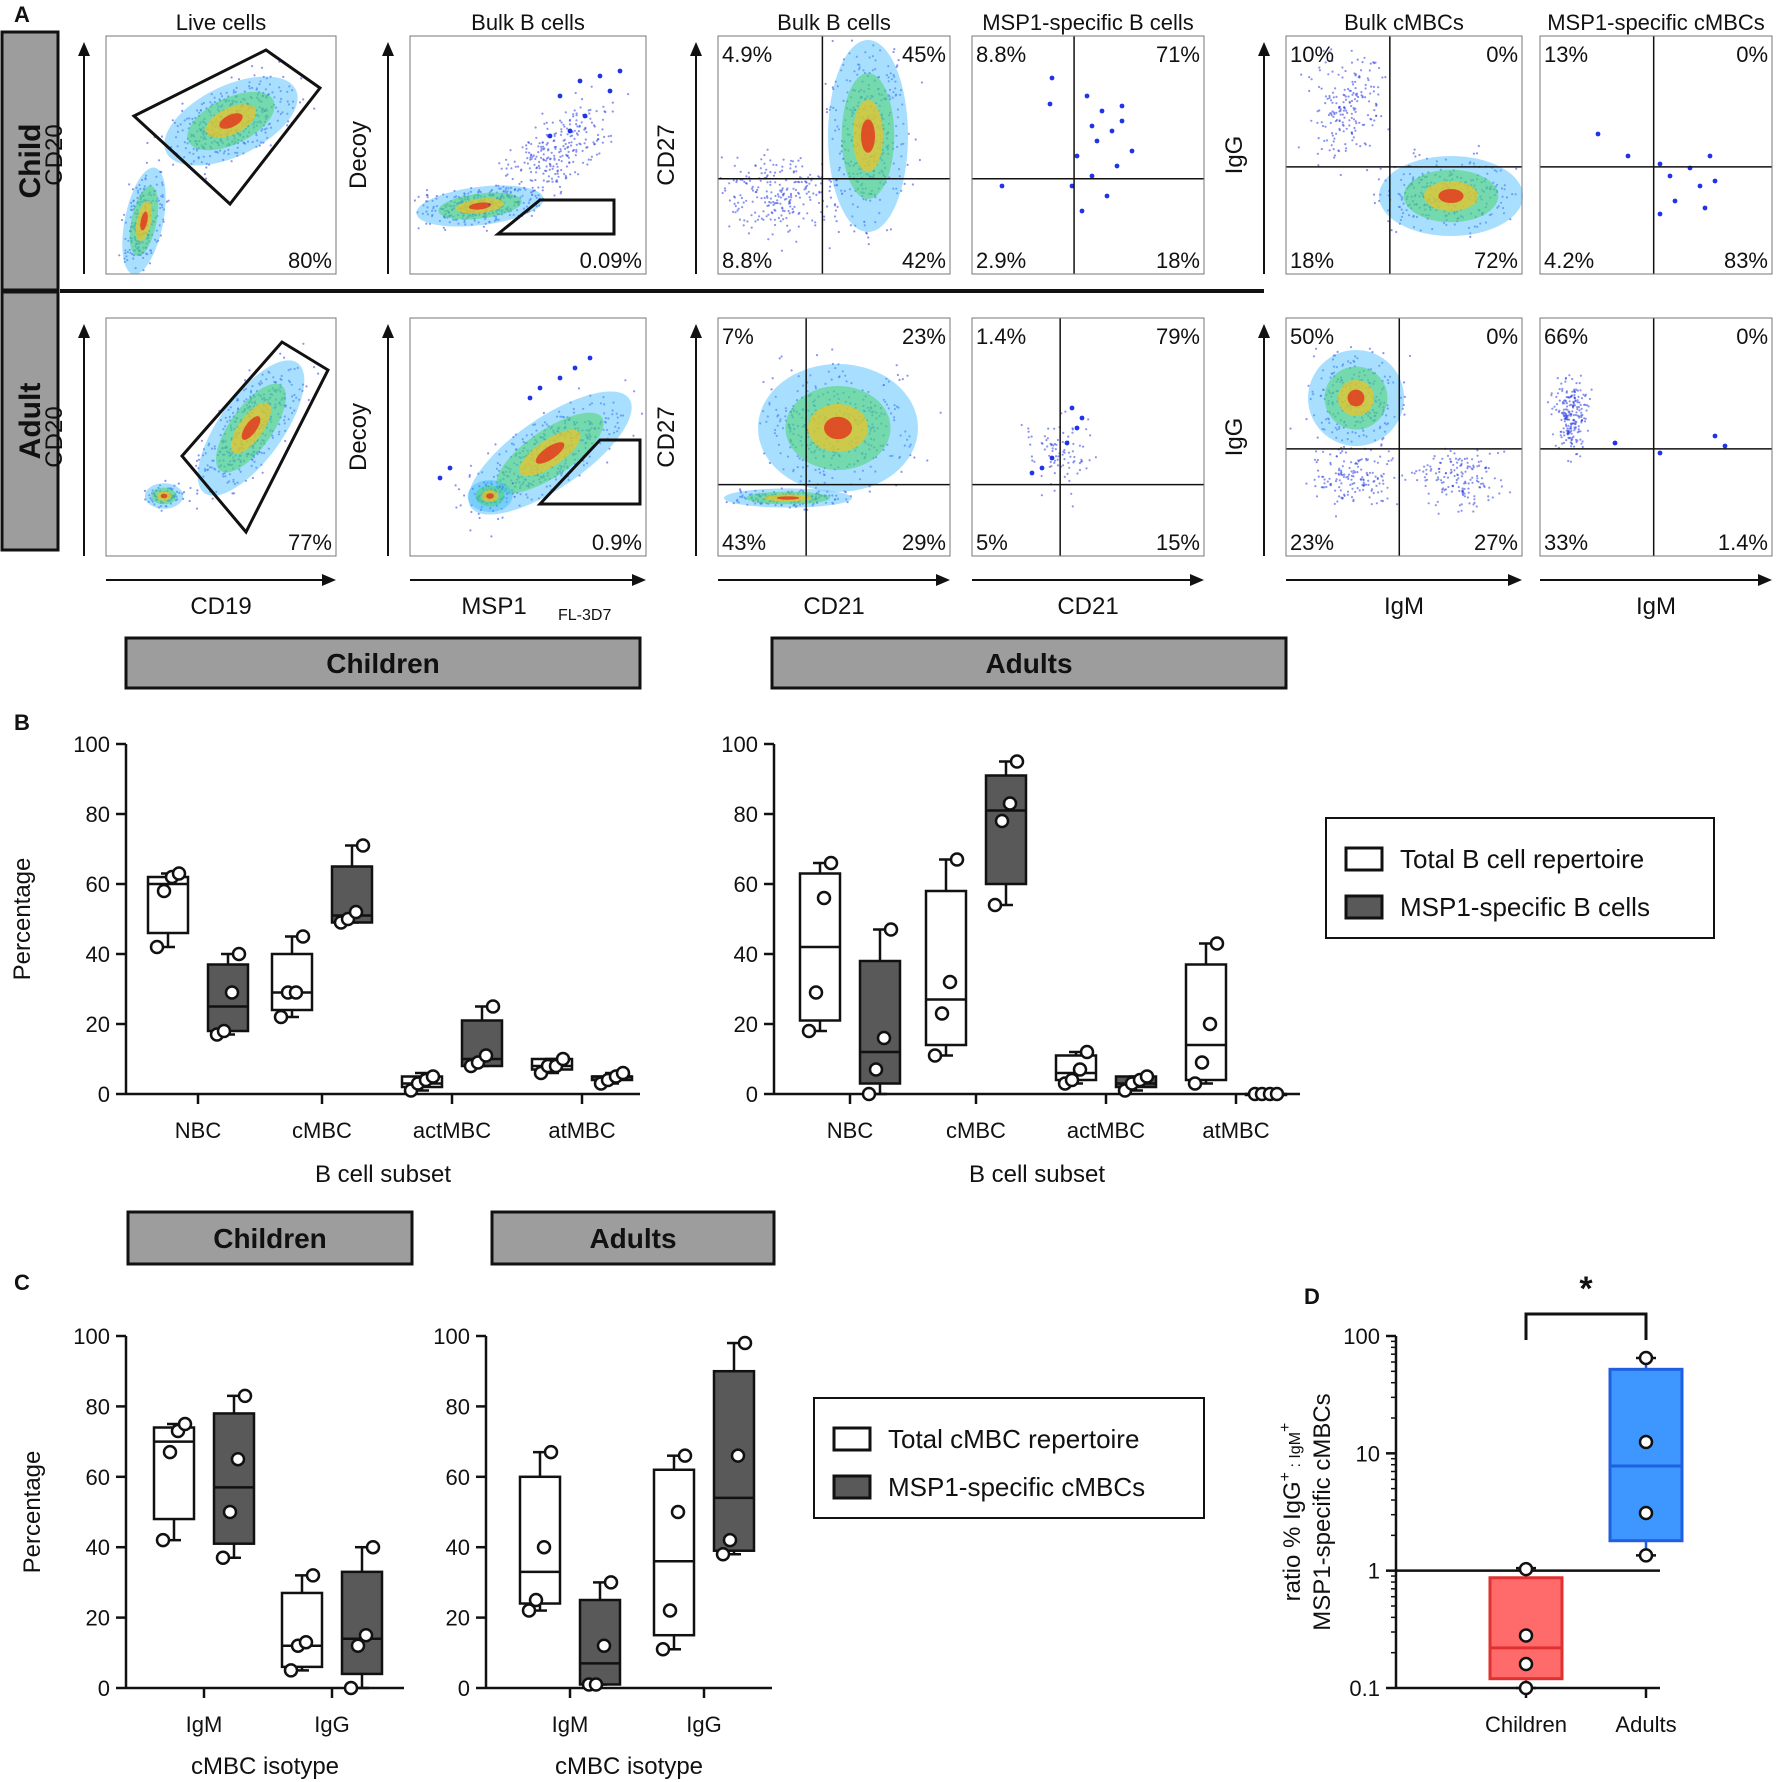  What do you see at coordinates (528, 22) in the screenshot?
I see `plot-title: Bulk B cells` at bounding box center [528, 22].